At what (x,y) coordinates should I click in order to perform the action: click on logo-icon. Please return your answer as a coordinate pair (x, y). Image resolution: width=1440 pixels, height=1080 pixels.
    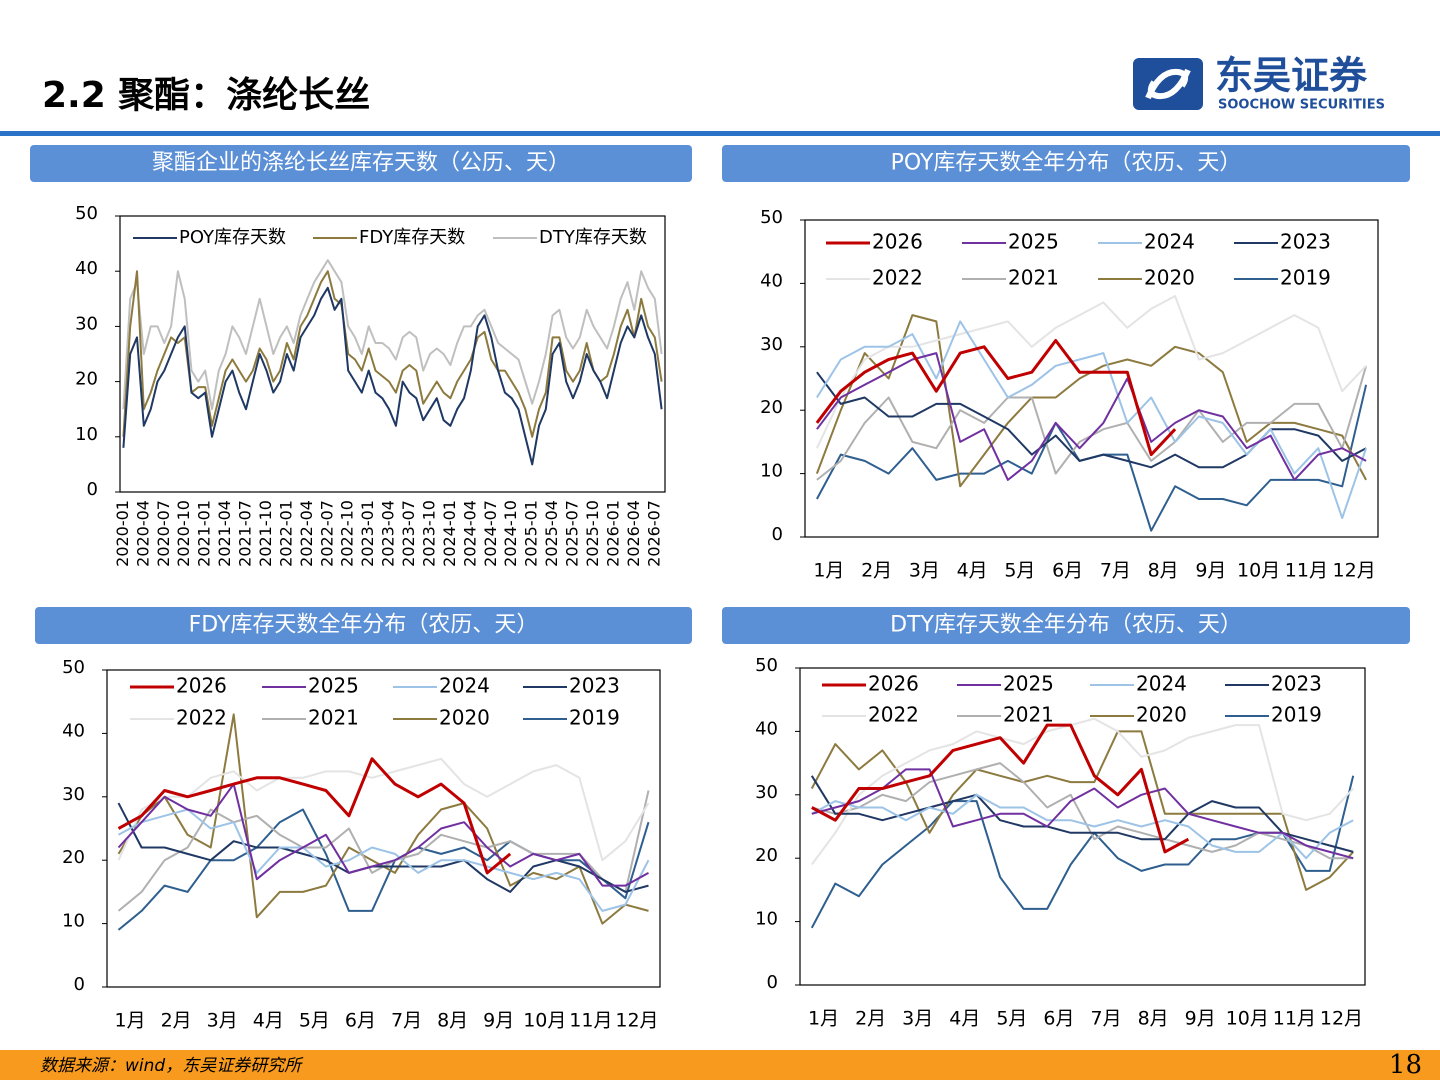
    Looking at the image, I should click on (1168, 84).